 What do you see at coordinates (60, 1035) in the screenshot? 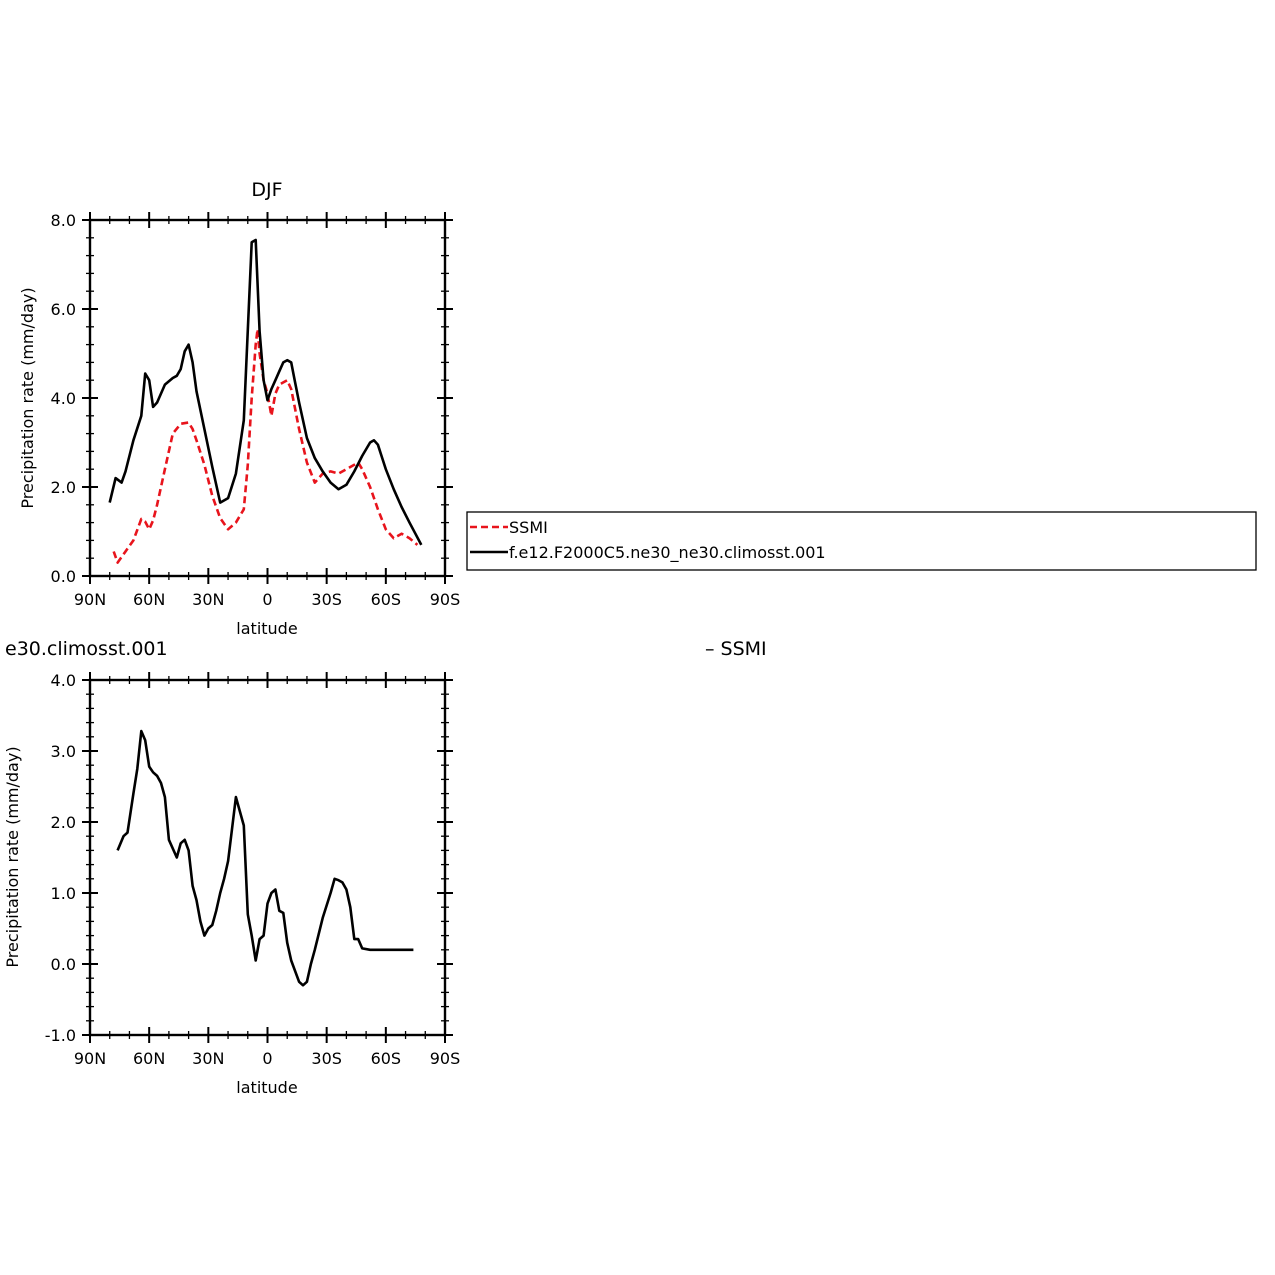
I see `y-tick-label: -1.0` at bounding box center [60, 1035].